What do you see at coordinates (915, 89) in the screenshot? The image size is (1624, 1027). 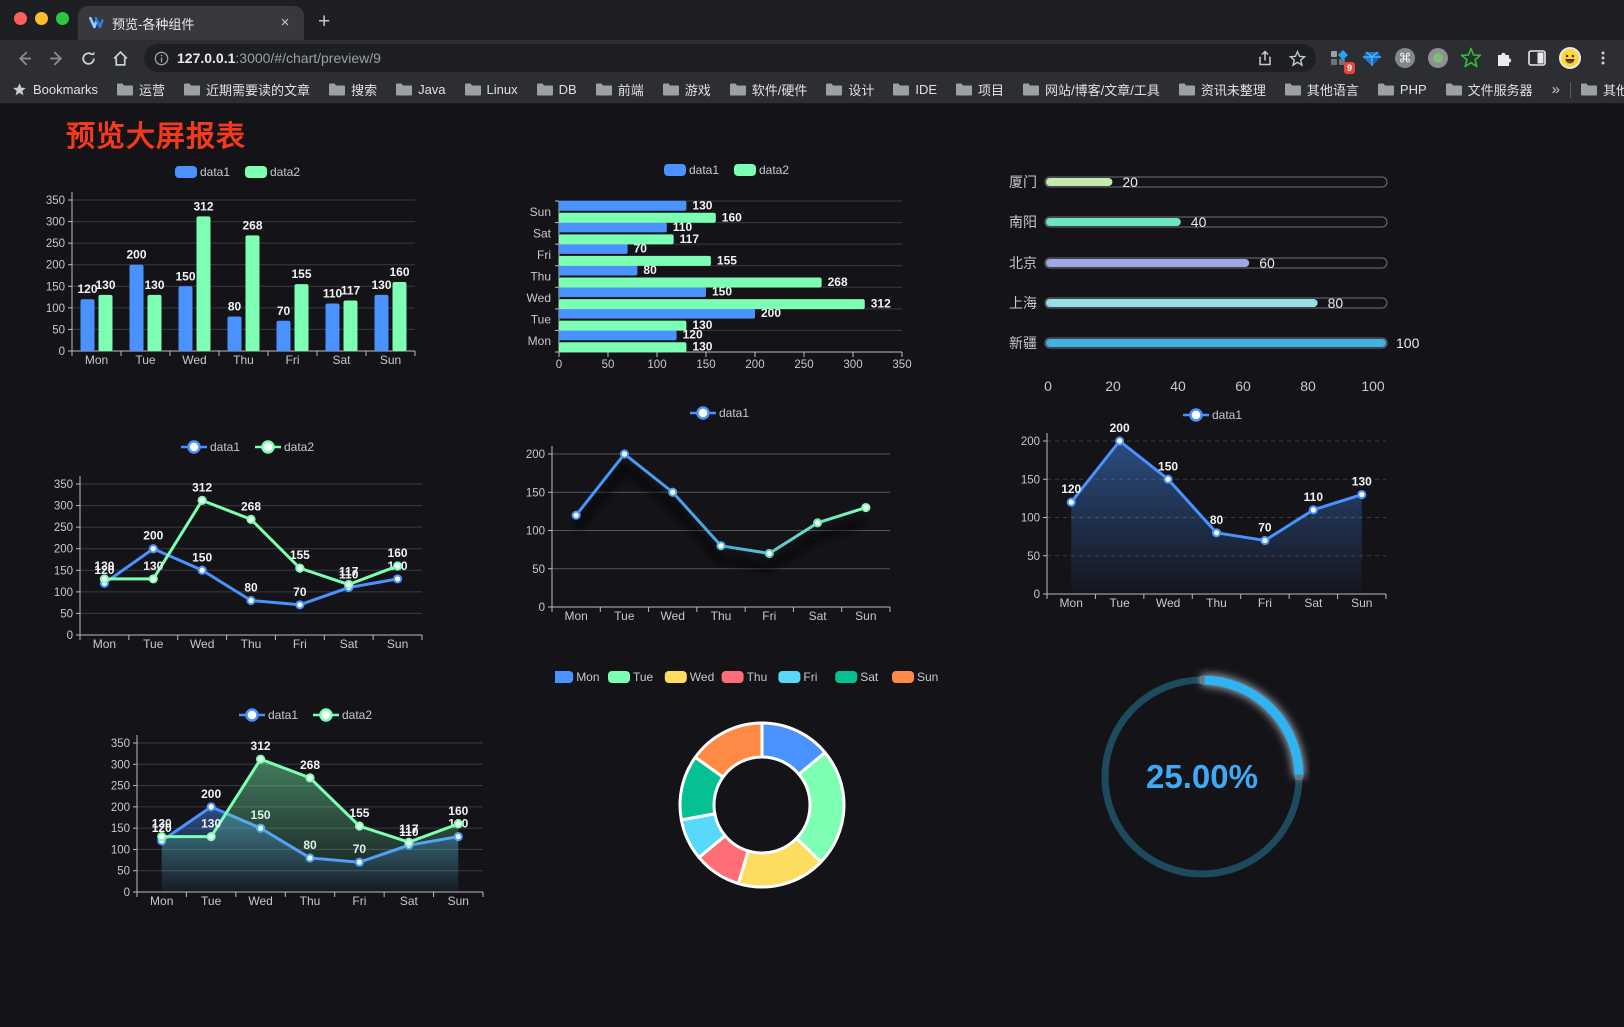 I see `bookmark-folder: IDE` at bounding box center [915, 89].